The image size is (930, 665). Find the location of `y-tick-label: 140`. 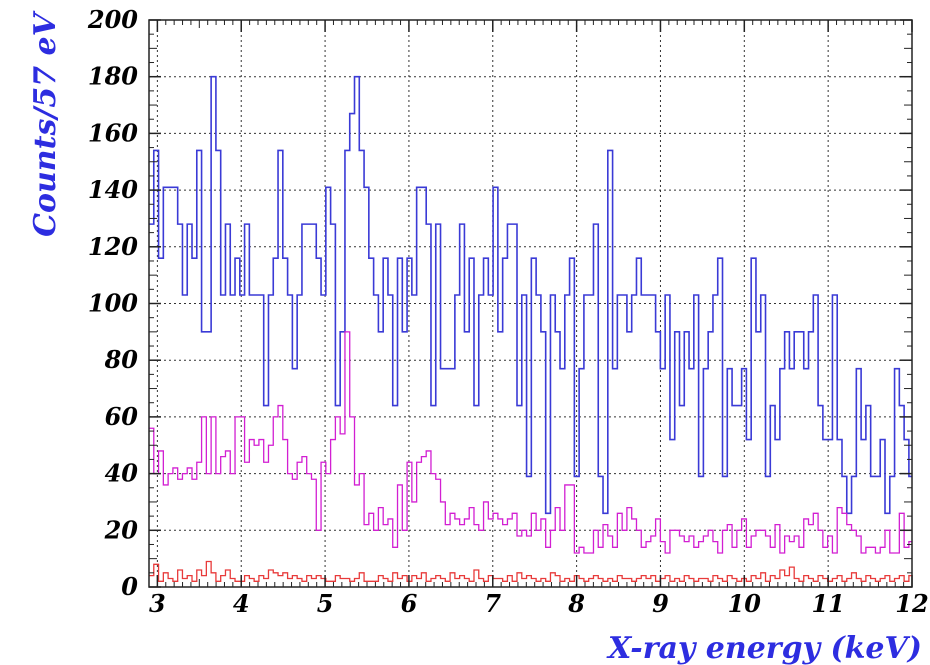

y-tick-label: 140 is located at coordinates (113, 189).